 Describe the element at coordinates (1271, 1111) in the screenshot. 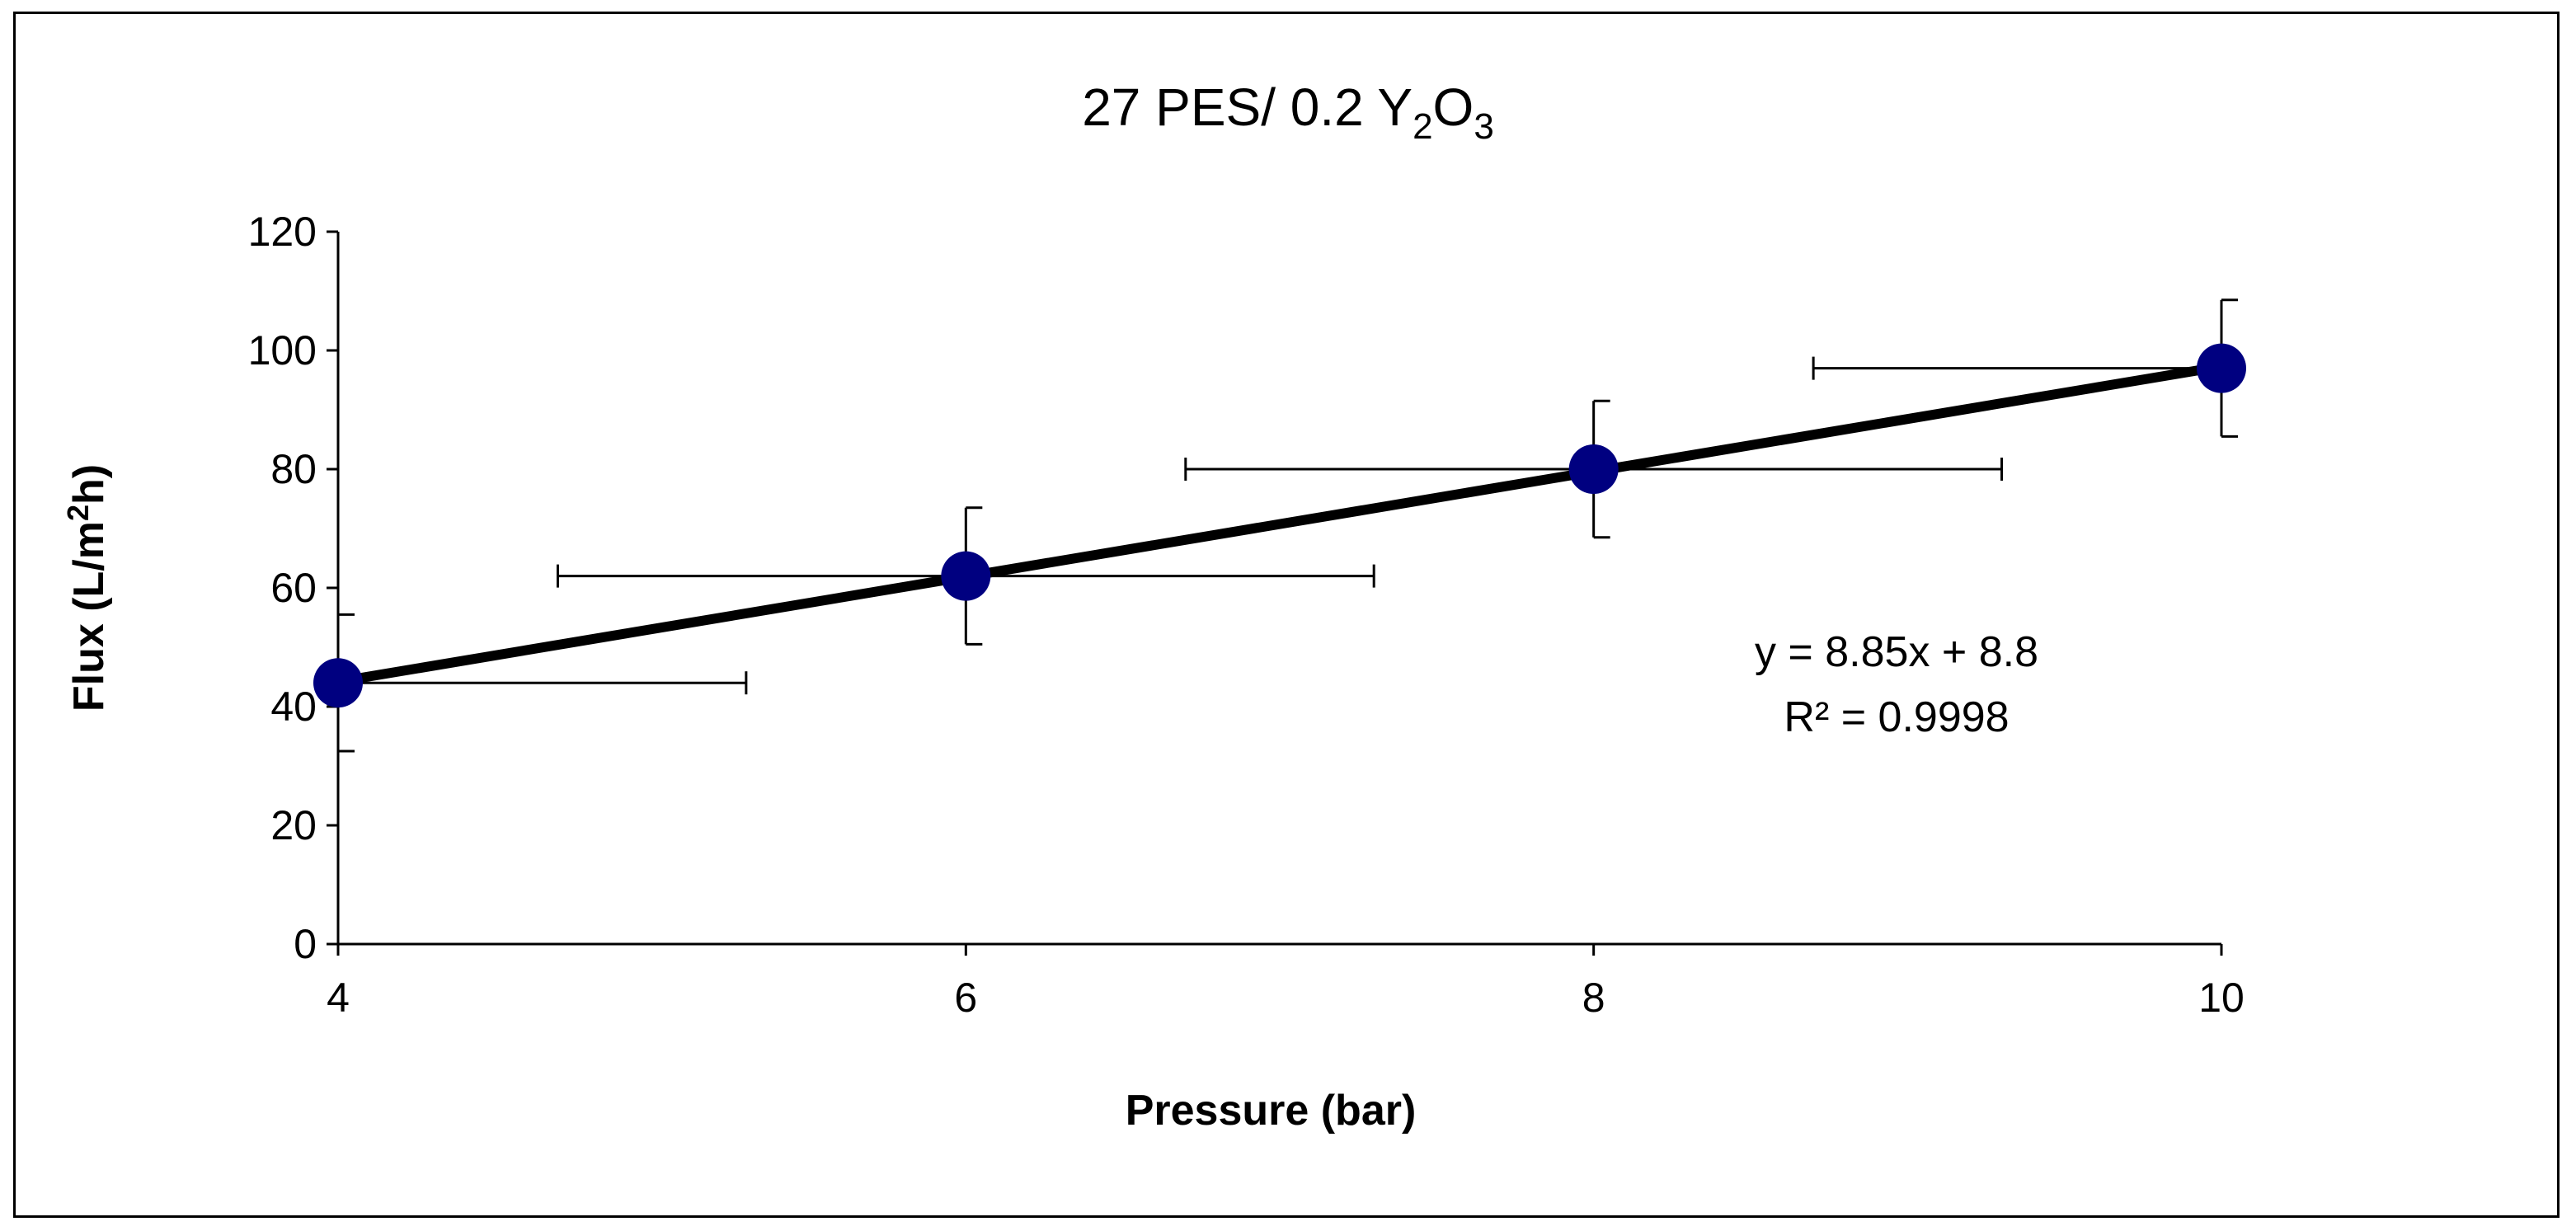

I see `x-axis-title: Pressure (bar)` at that location.